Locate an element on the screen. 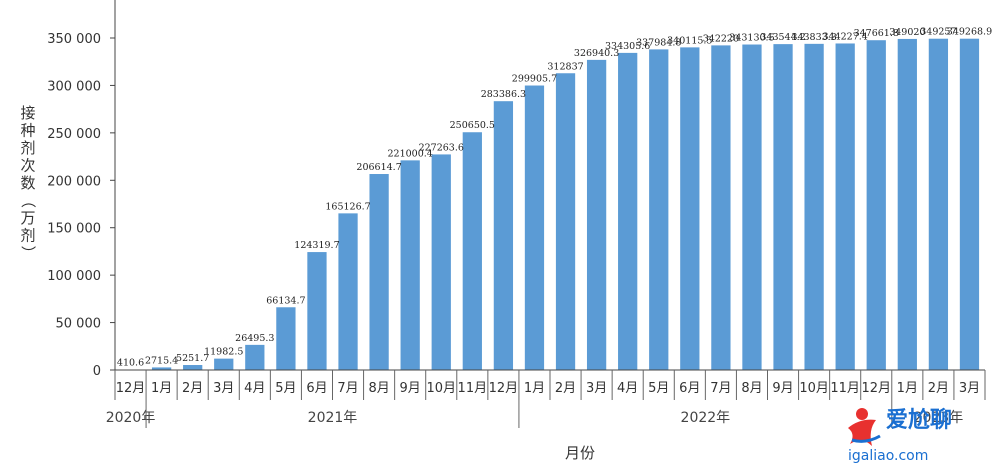 The width and height of the screenshot is (1000, 470). data-label: 337984.8 is located at coordinates (658, 42).